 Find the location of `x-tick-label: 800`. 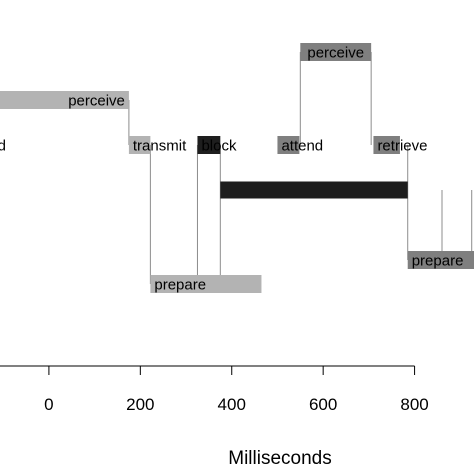

x-tick-label: 800 is located at coordinates (414, 404).